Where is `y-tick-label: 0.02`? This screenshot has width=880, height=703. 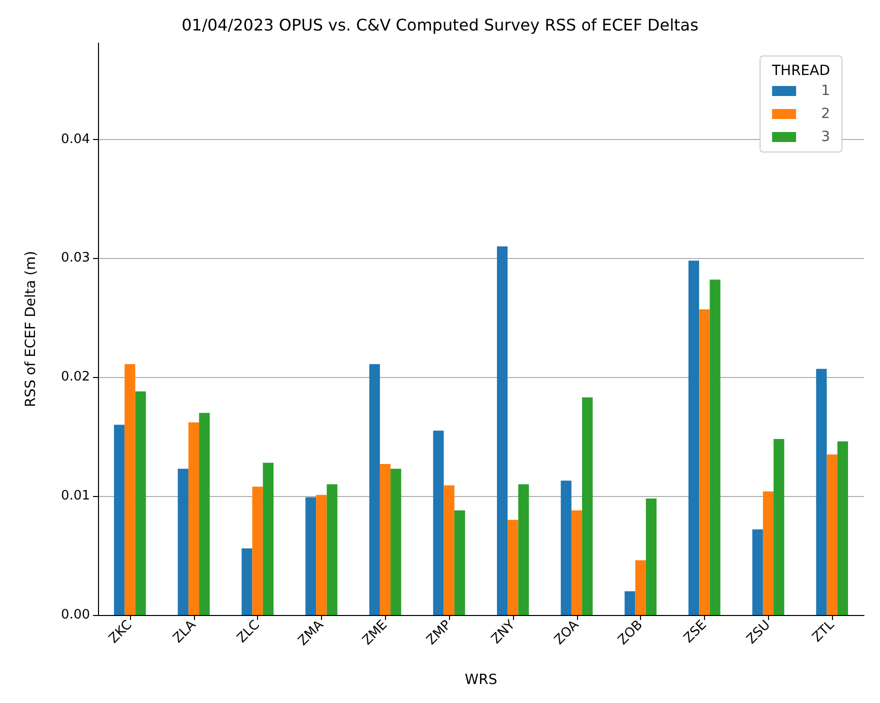
y-tick-label: 0.02 is located at coordinates (75, 377).